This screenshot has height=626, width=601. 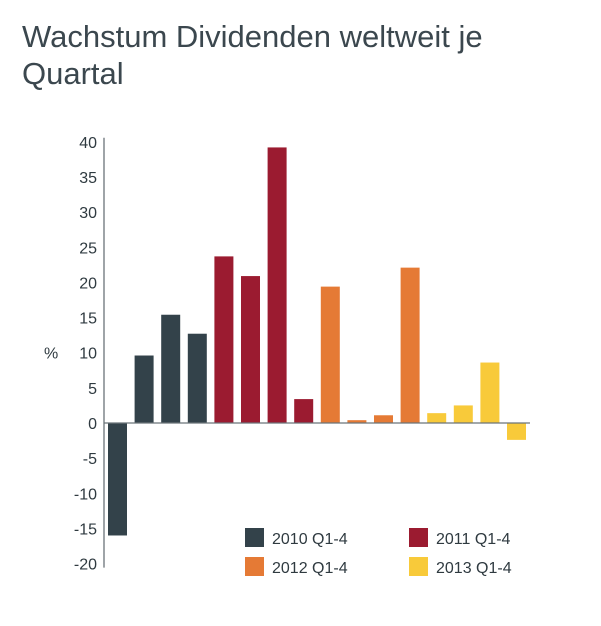 What do you see at coordinates (410, 345) in the screenshot?
I see `bar-2012-q4` at bounding box center [410, 345].